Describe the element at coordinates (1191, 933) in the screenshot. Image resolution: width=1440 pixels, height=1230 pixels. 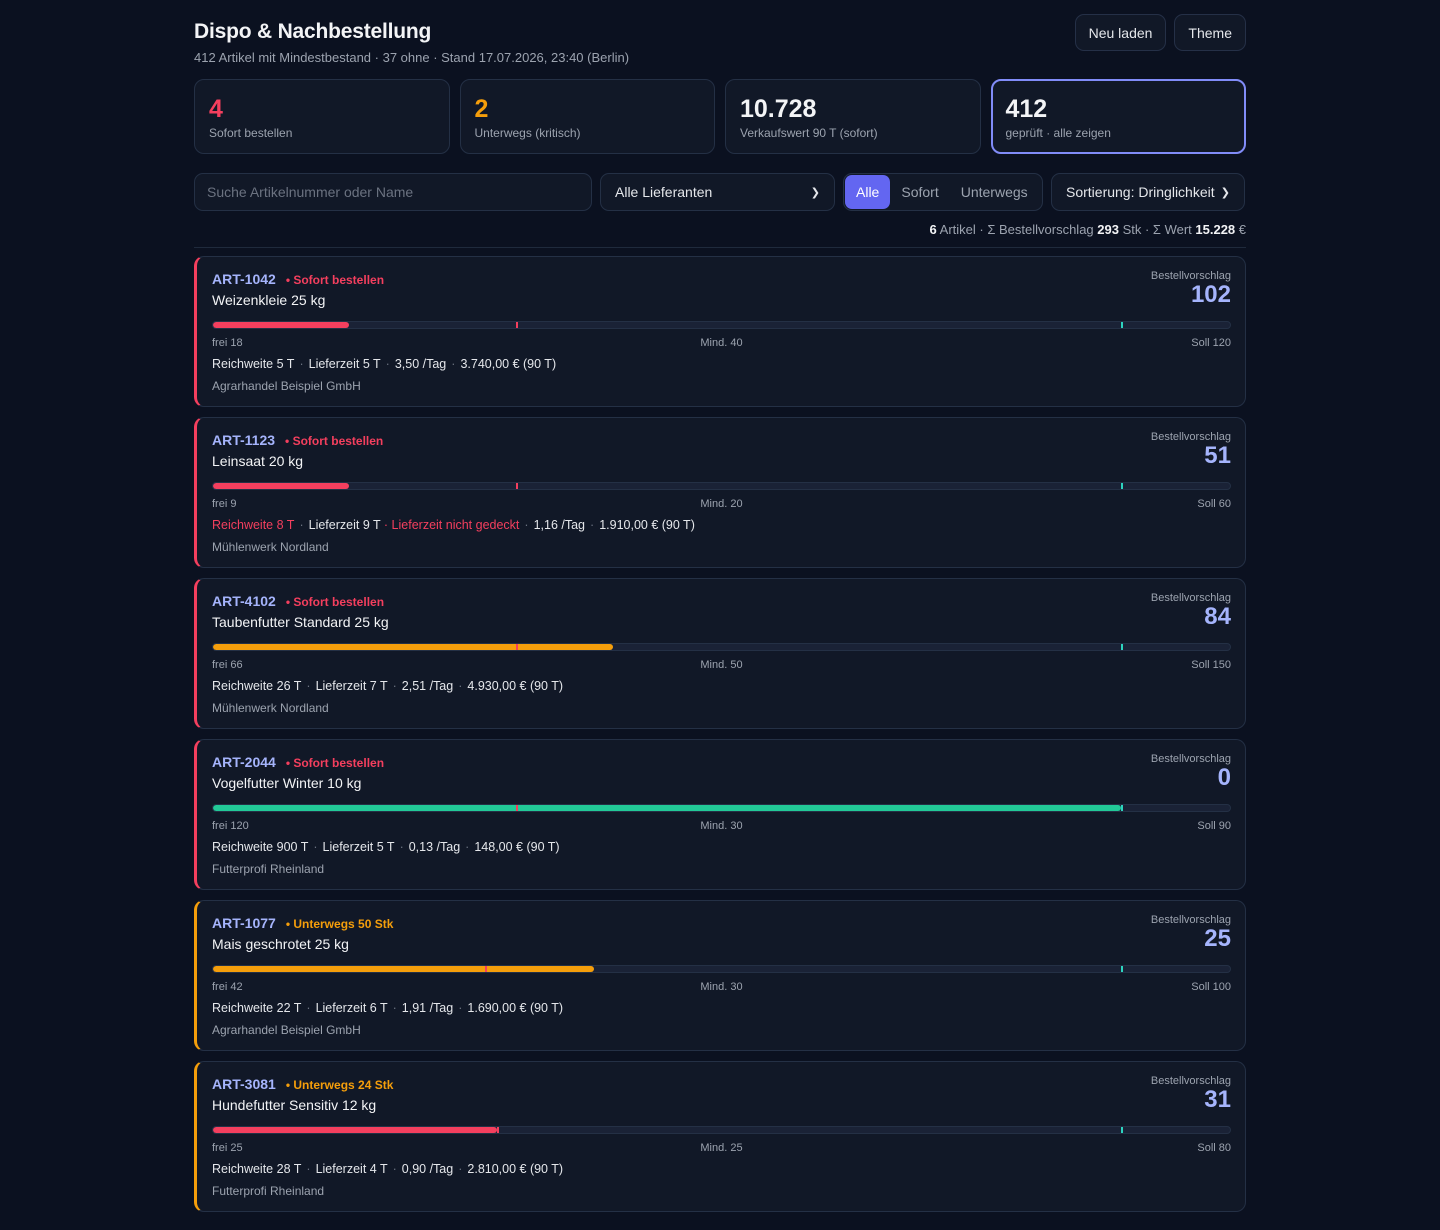
I see `order-proposal: Bestellvorschlag 25` at that location.